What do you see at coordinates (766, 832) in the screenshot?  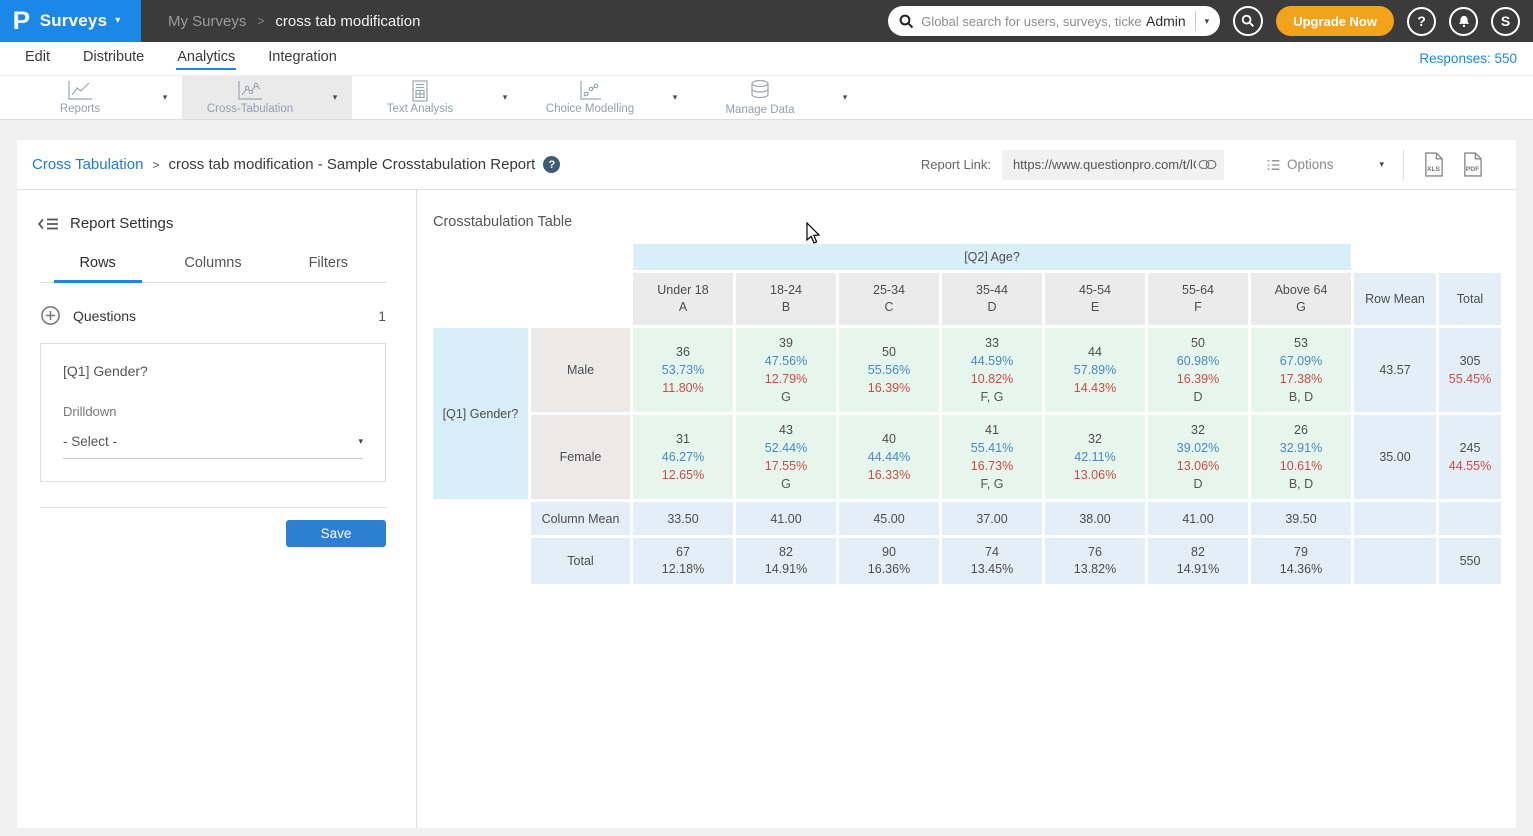 I see `horizontal-scrollbar` at bounding box center [766, 832].